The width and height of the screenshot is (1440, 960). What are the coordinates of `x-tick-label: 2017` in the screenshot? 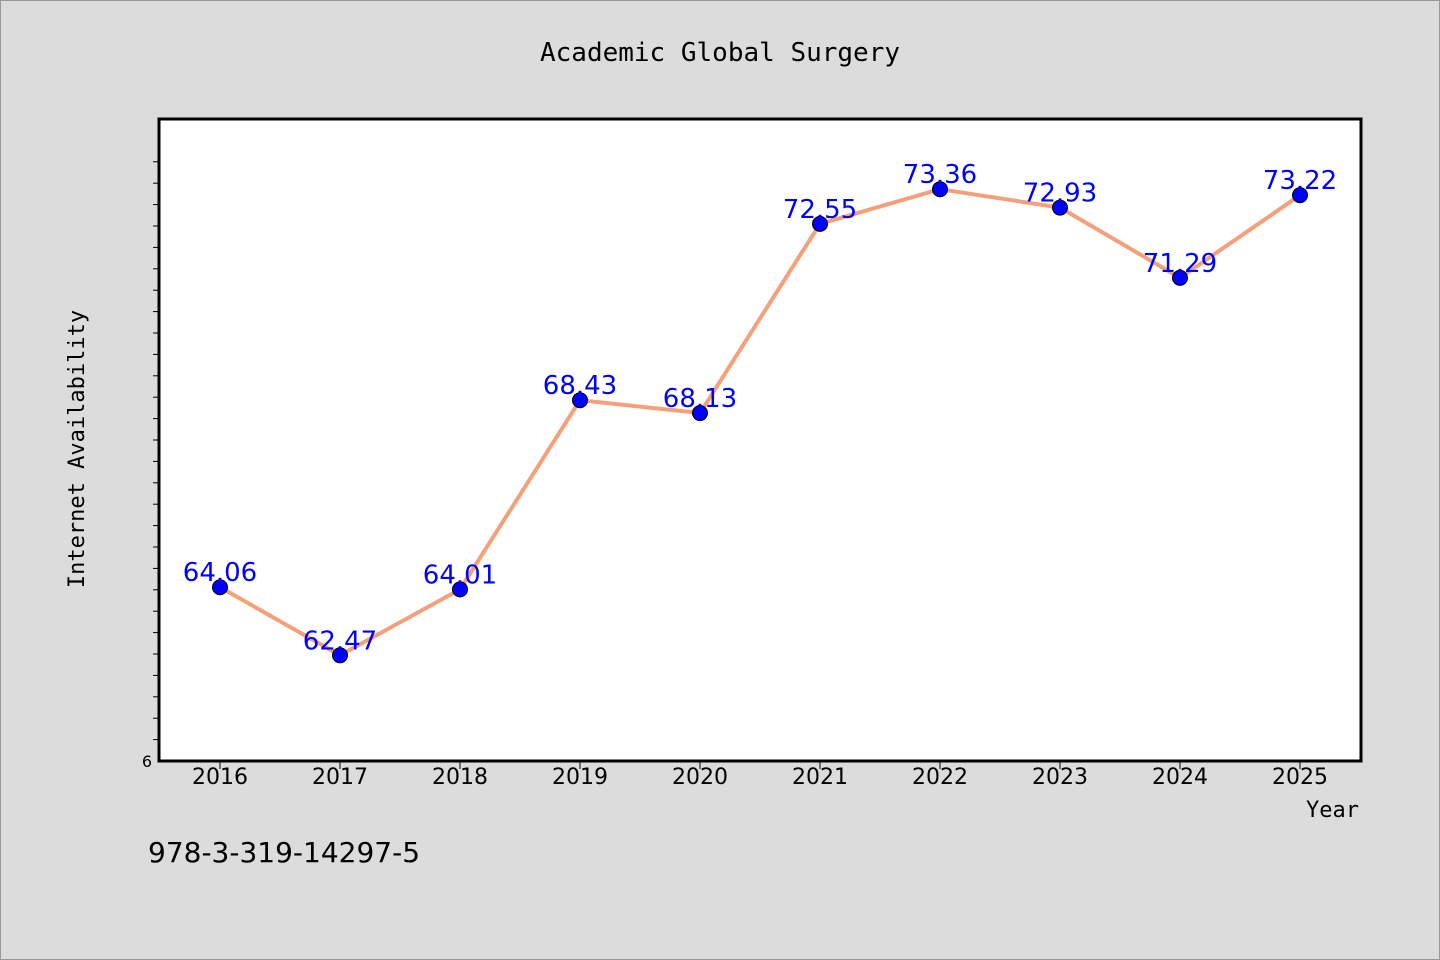 It's located at (340, 777).